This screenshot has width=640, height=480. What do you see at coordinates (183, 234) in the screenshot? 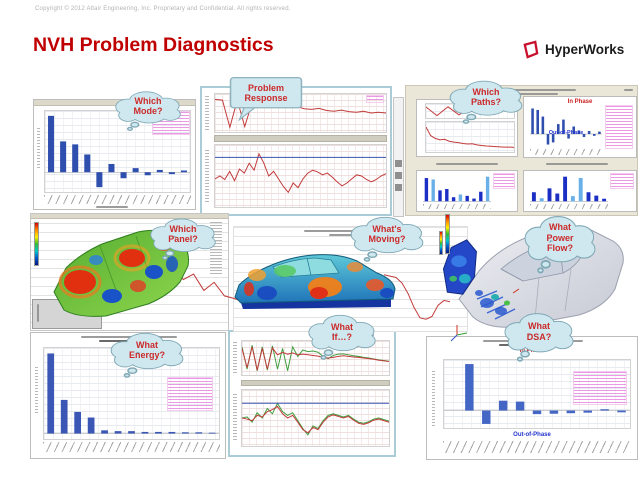
I see `bubble-label: Which Panel?` at bounding box center [183, 234].